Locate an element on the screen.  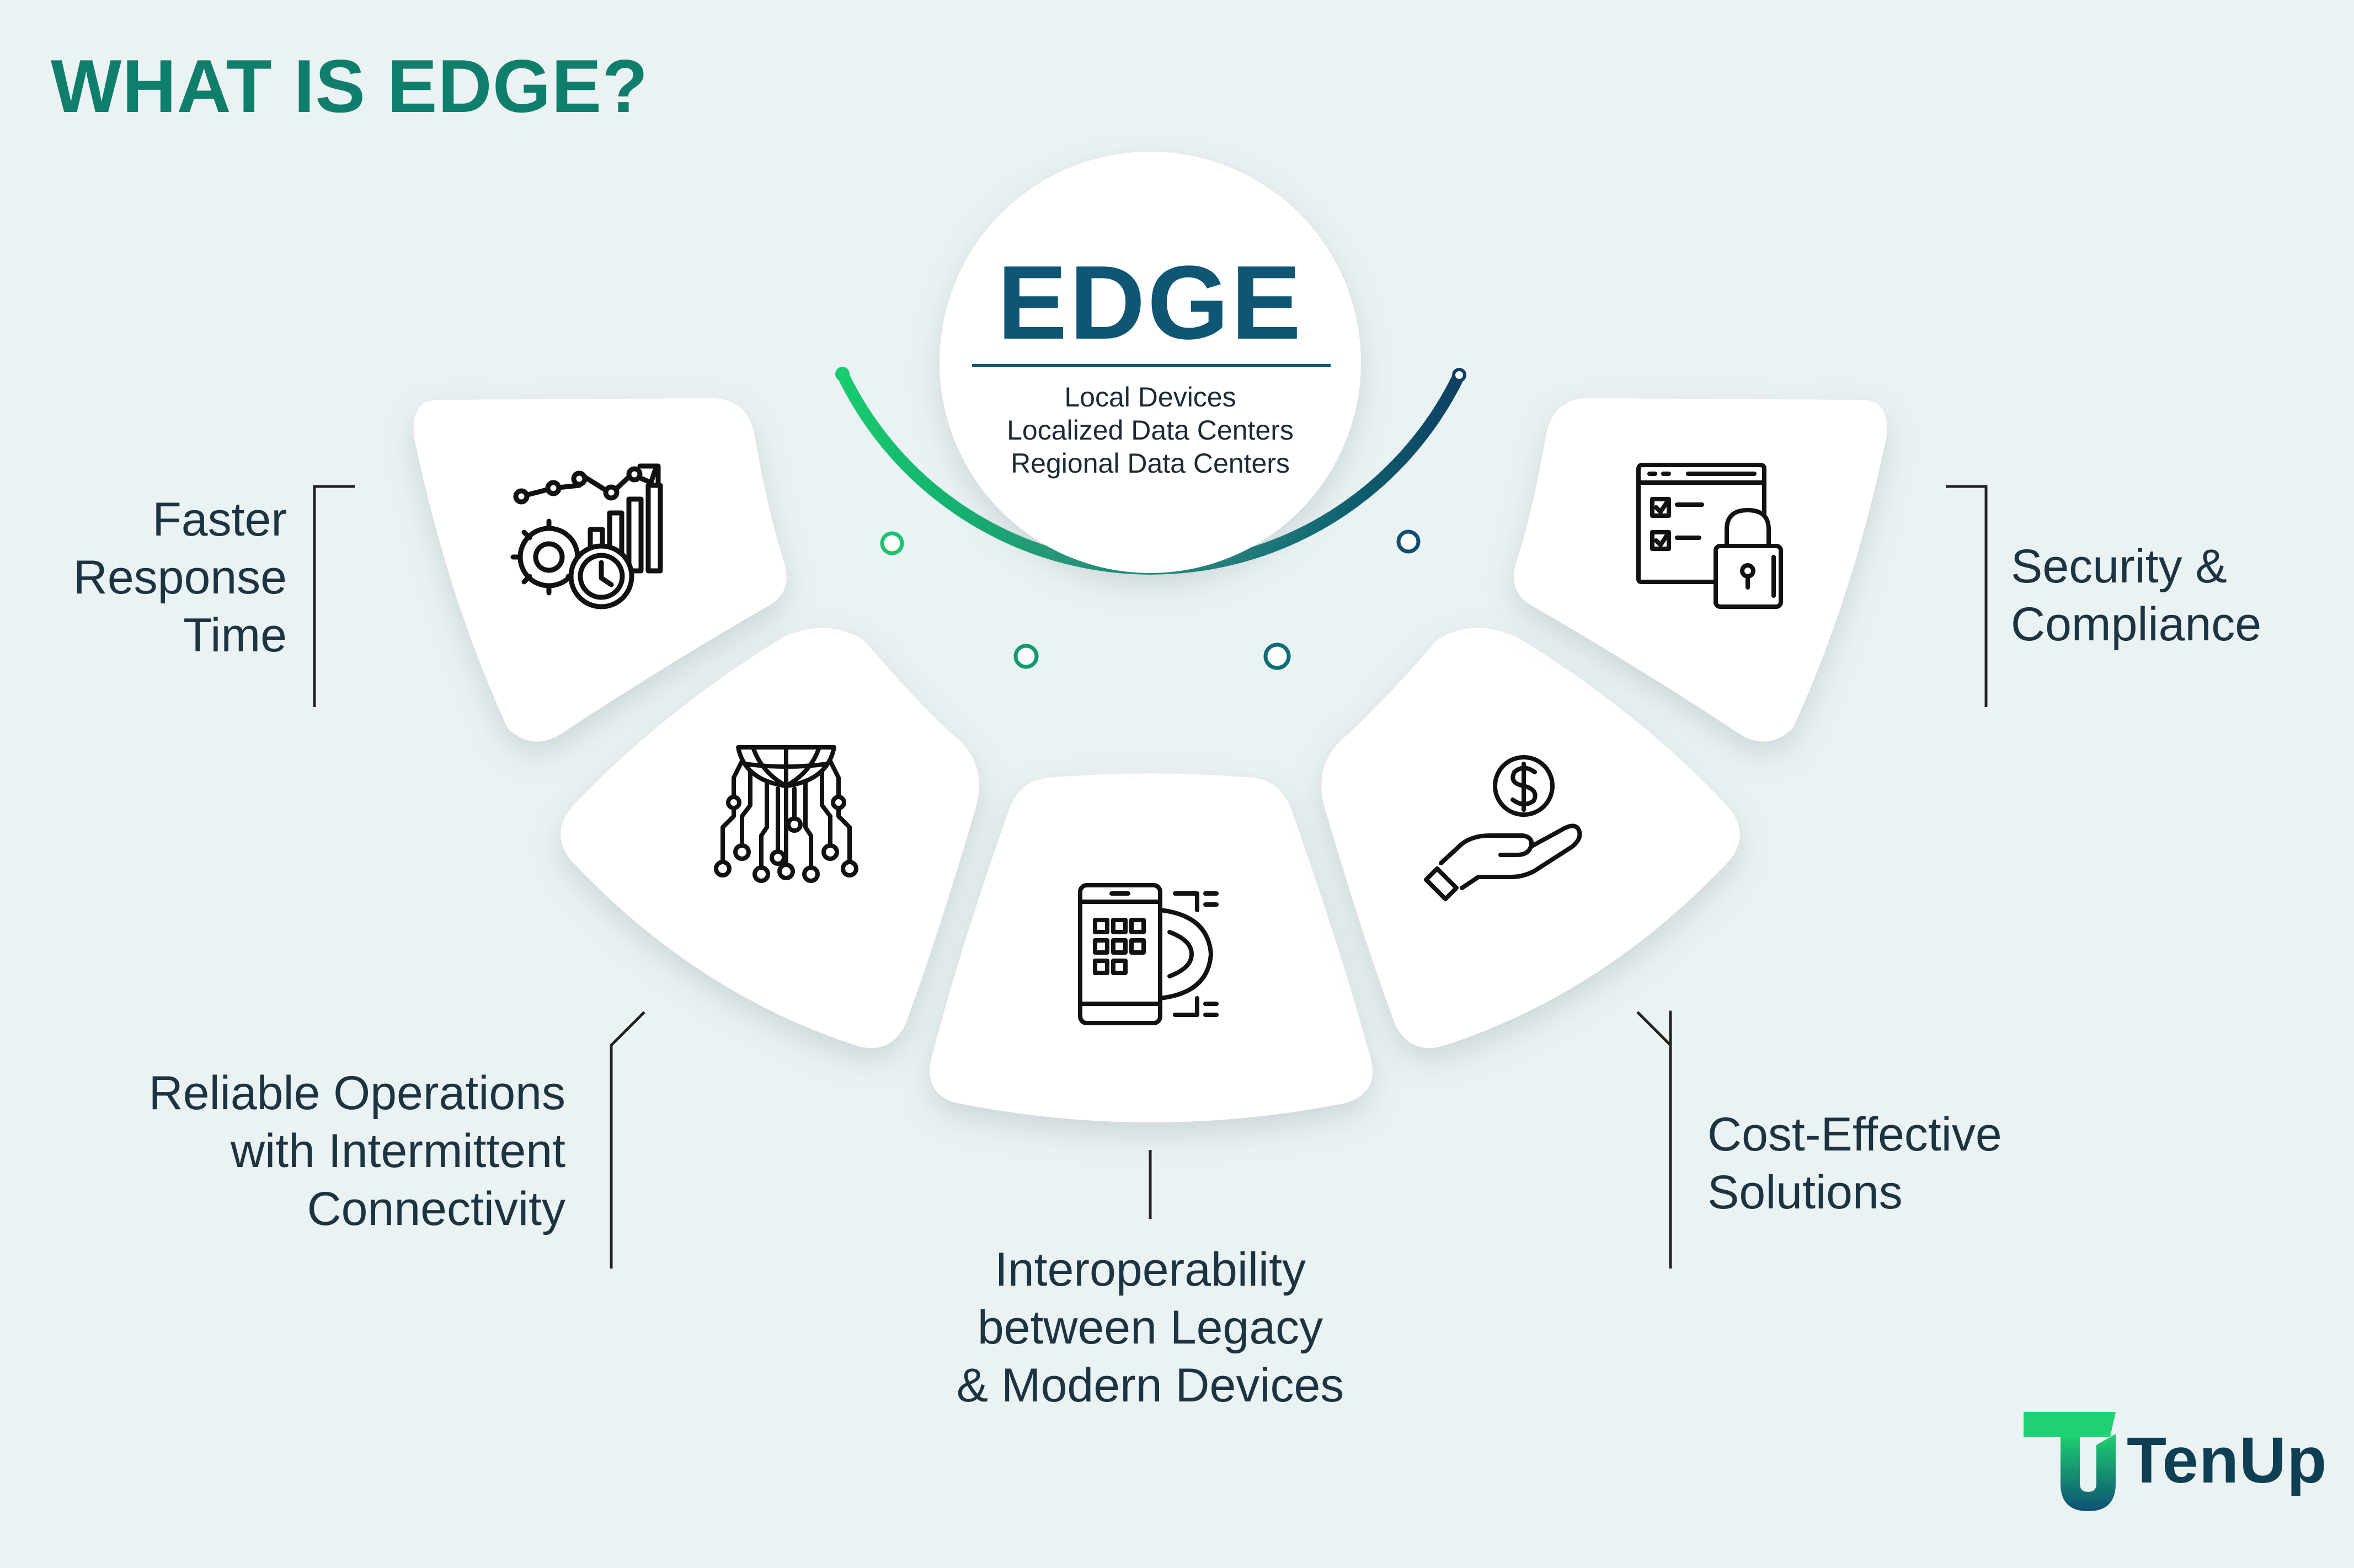
hub-divider is located at coordinates (1151, 365).